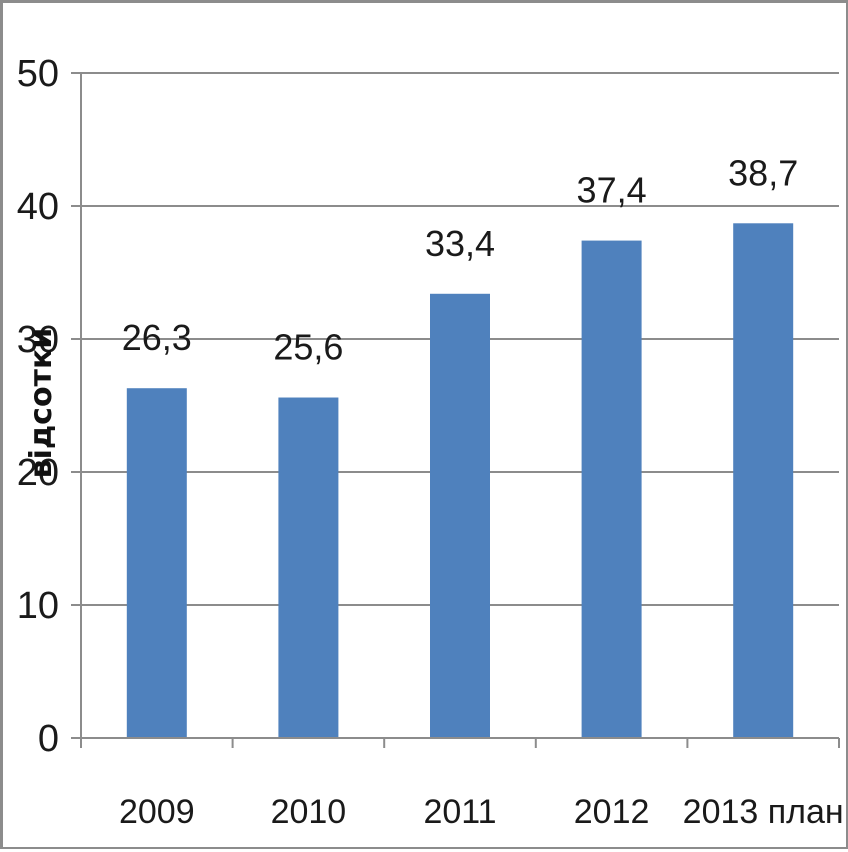 Image resolution: width=848 pixels, height=852 pixels. What do you see at coordinates (38, 74) in the screenshot?
I see `y-tick-label: 50` at bounding box center [38, 74].